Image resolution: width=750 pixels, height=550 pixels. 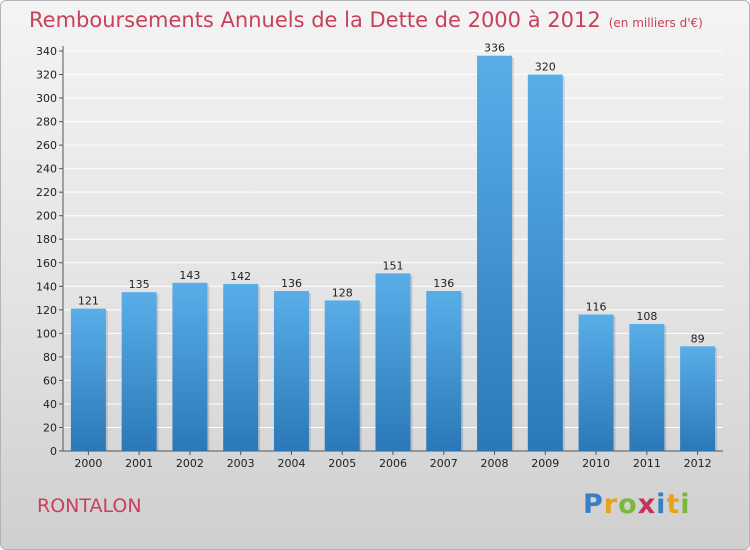 I want to click on y-tick-label: 20, so click(x=50, y=427).